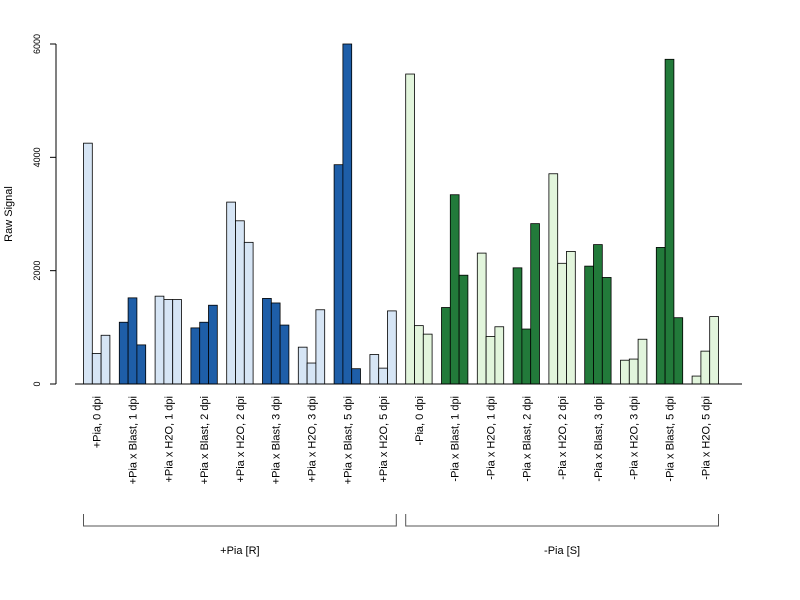 The height and width of the screenshot is (600, 800). I want to click on x-tick-label: +Pia x H2O, 5 dpi, so click(384, 439).